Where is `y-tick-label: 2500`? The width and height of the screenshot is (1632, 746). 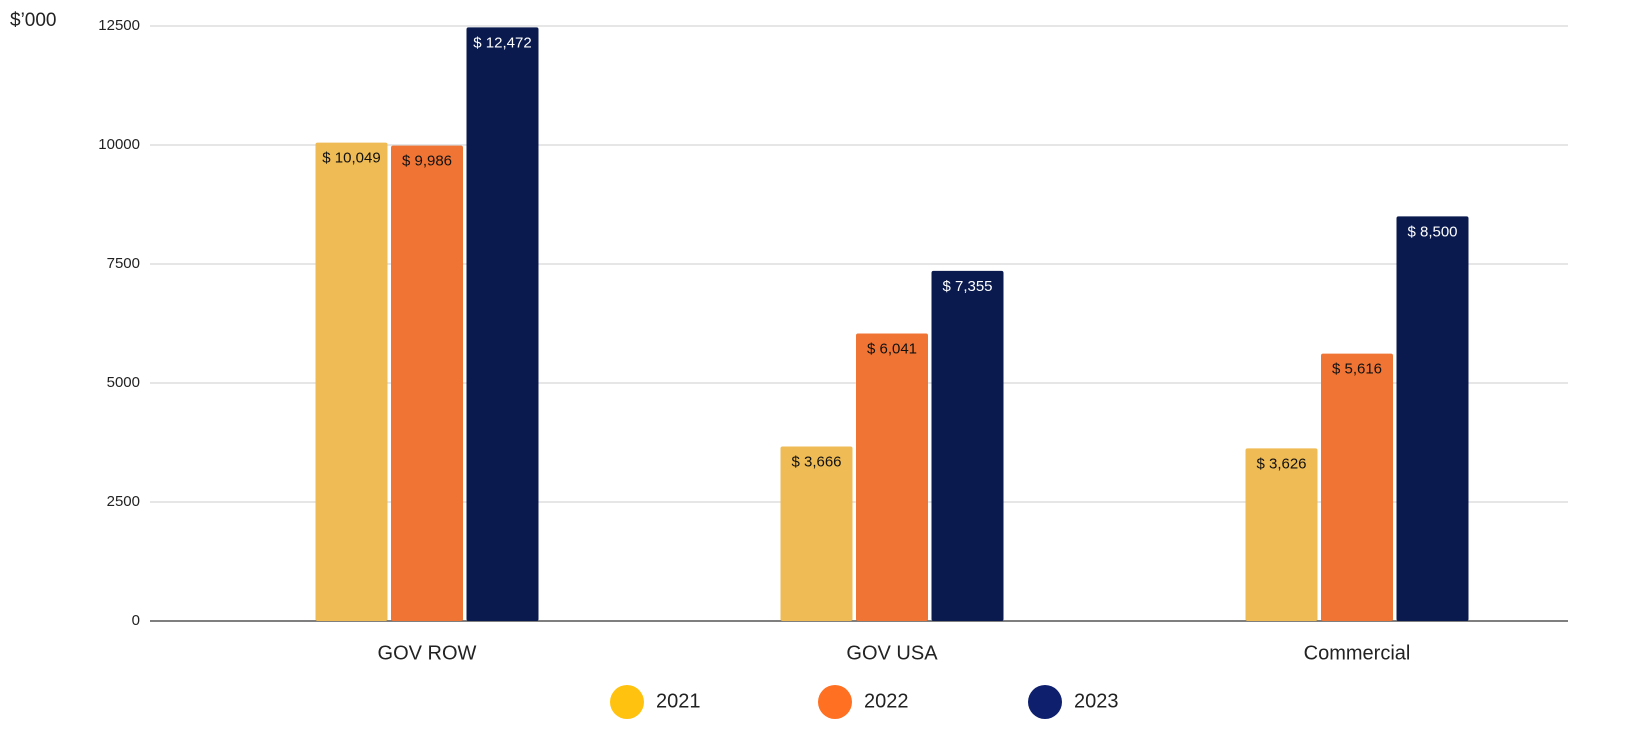 y-tick-label: 2500 is located at coordinates (123, 501).